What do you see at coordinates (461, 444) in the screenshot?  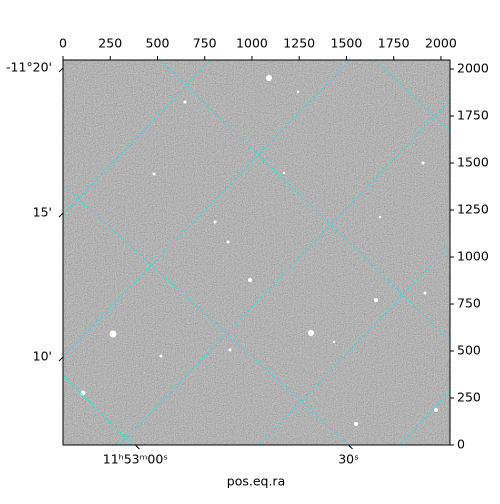 I see `y-tick-label: 0` at bounding box center [461, 444].